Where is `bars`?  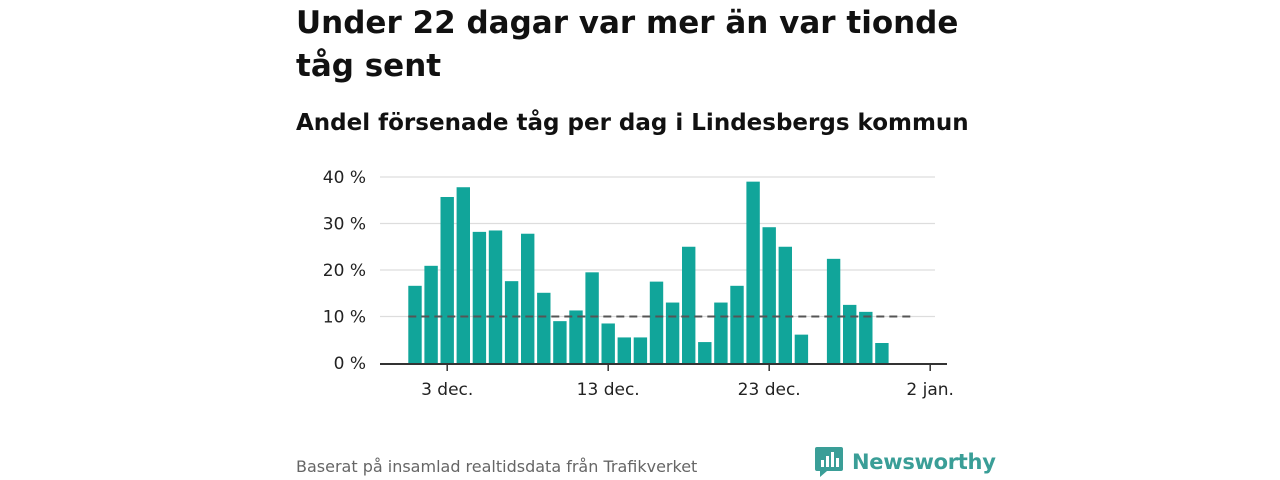
bars is located at coordinates (648, 272).